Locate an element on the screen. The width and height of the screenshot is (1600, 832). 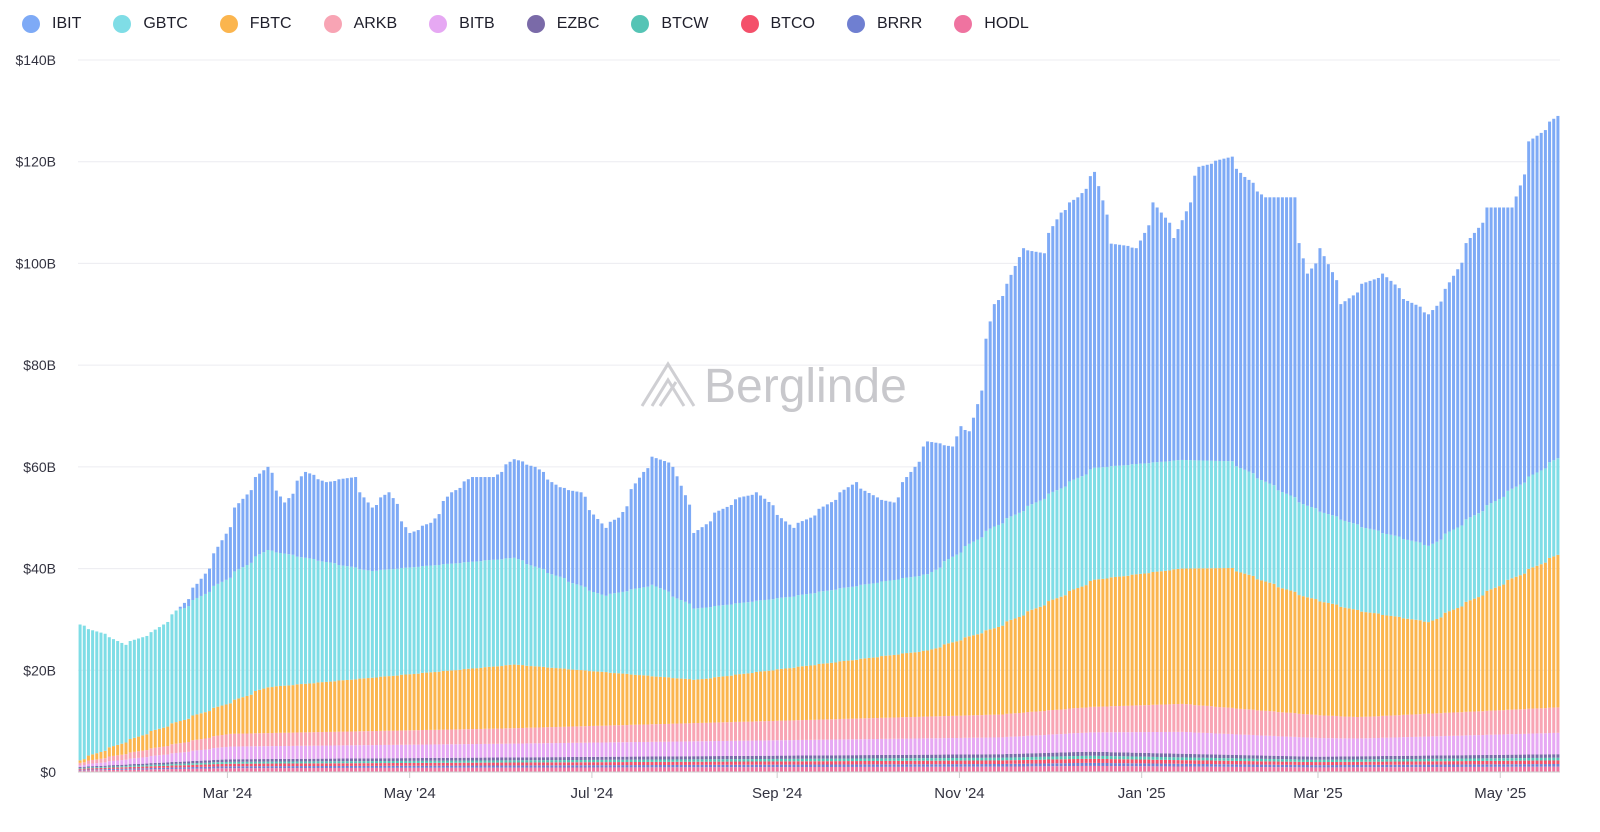
legend-item-ibit: IBIT is located at coordinates (51, 24).